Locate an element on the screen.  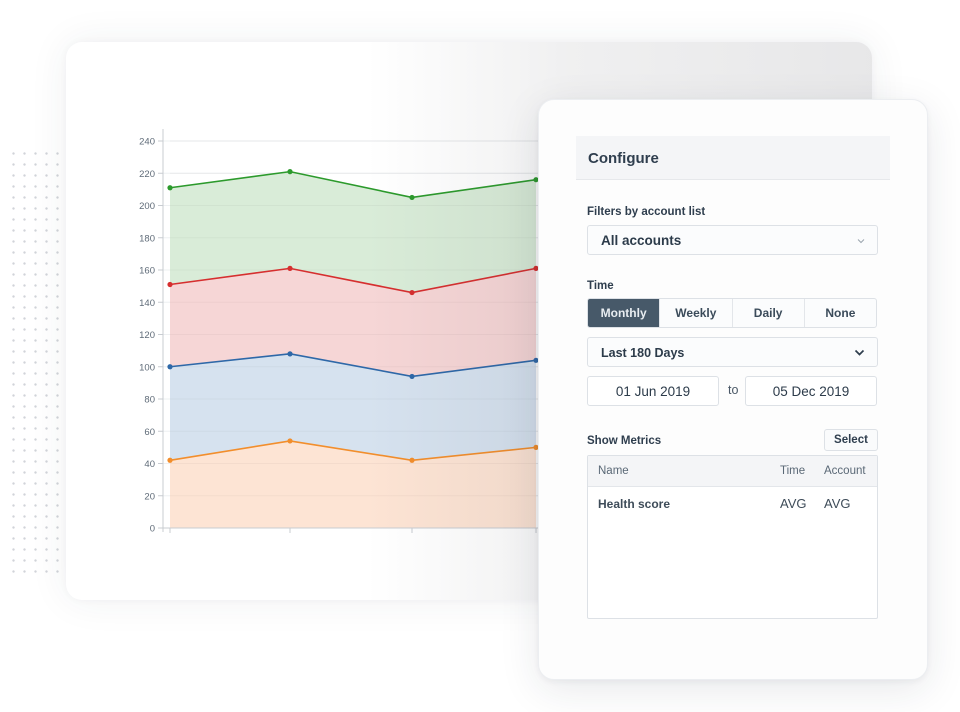
svg-text: 0 is located at coordinates (152, 529).